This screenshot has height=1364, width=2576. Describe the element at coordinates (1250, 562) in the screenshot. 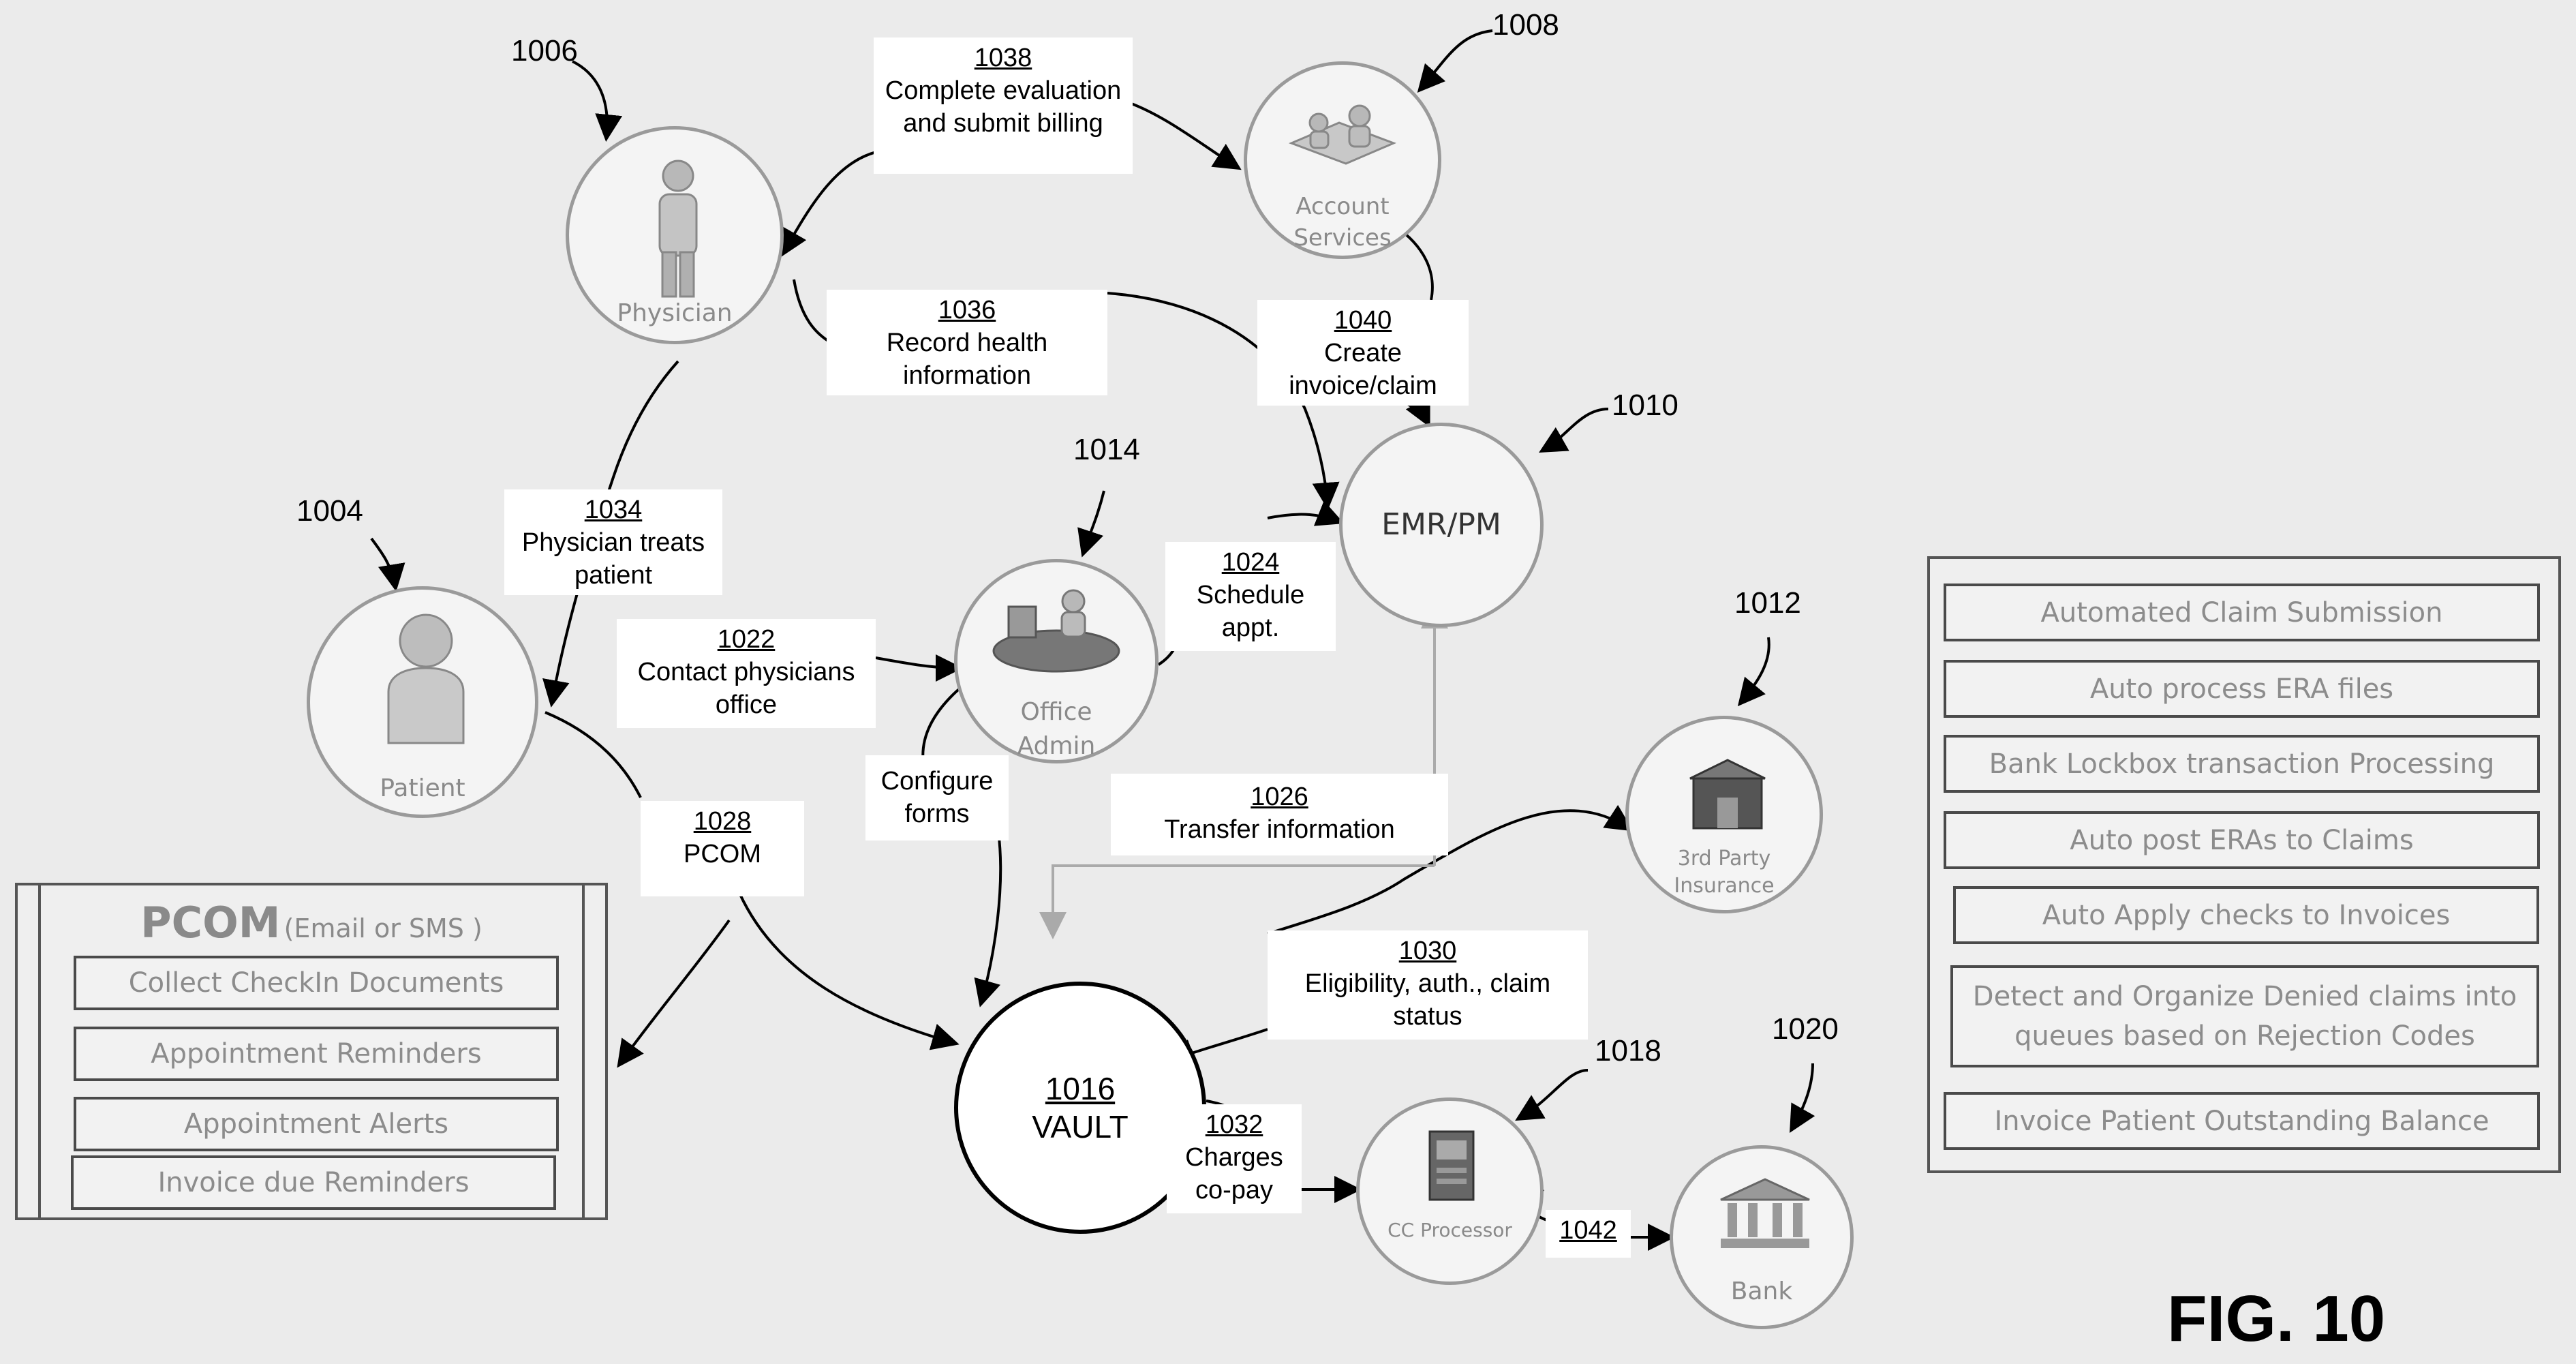

I see `step-number: 1024` at that location.